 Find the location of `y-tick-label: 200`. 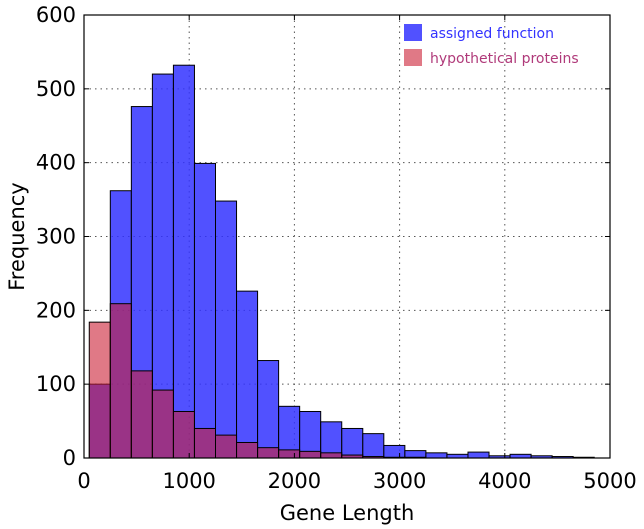

y-tick-label: 200 is located at coordinates (56, 310).